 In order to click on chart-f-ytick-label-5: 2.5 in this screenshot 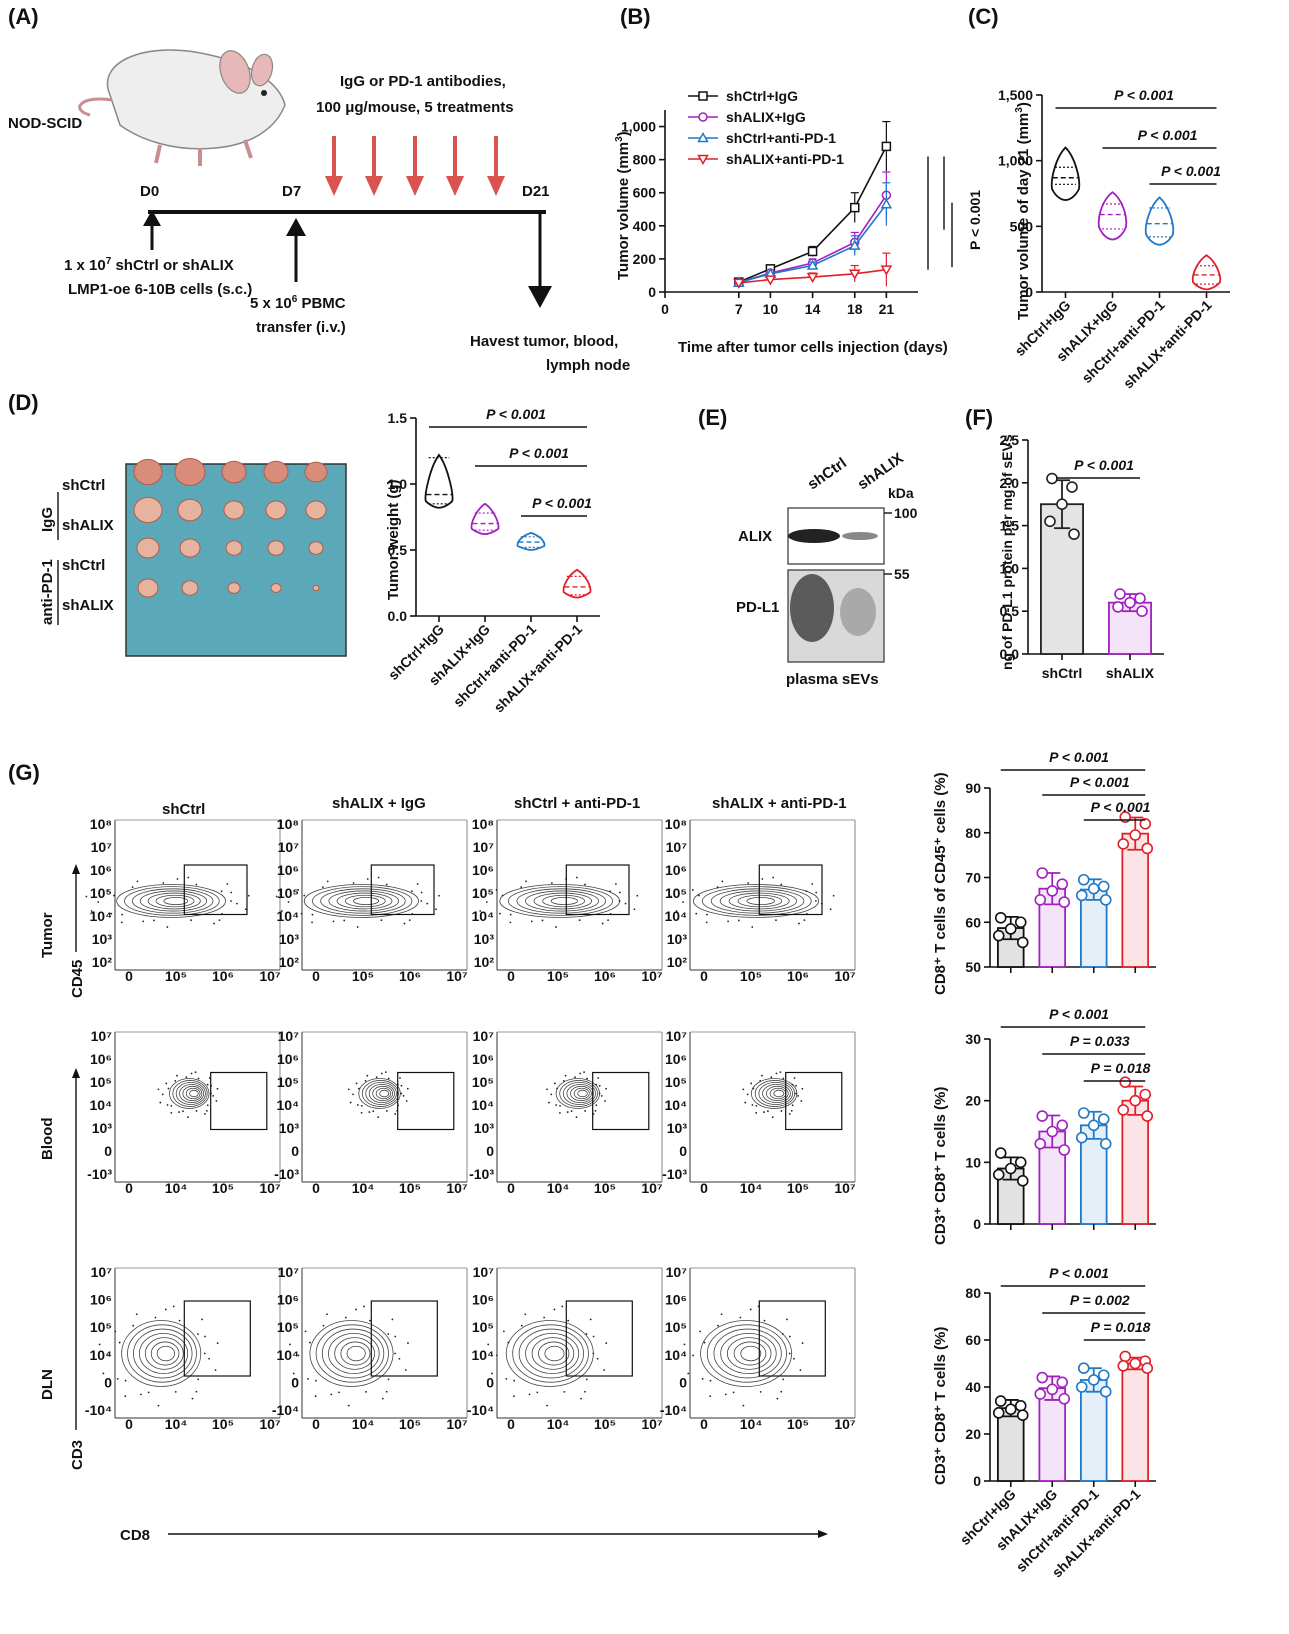, I will do `click(1010, 440)`.